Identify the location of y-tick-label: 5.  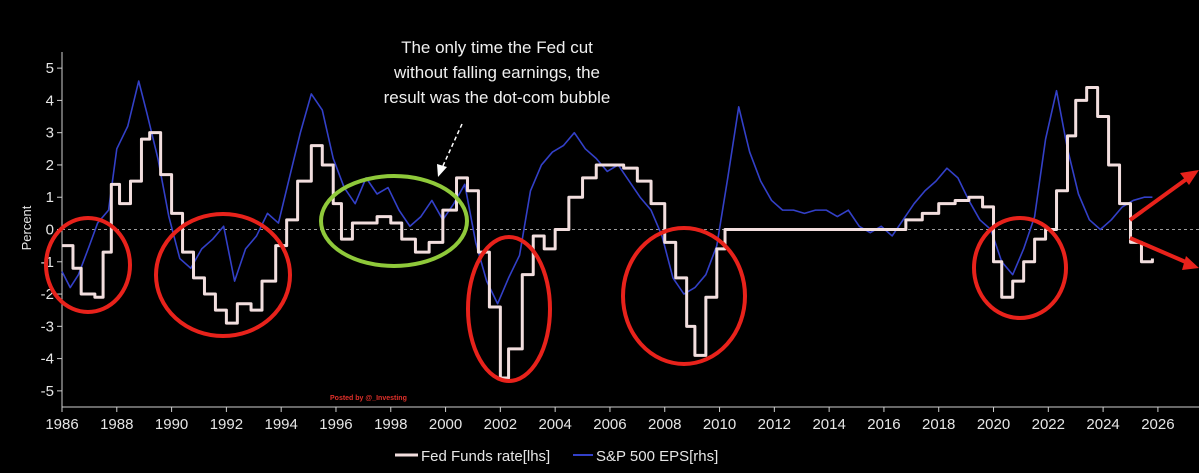
(50, 68).